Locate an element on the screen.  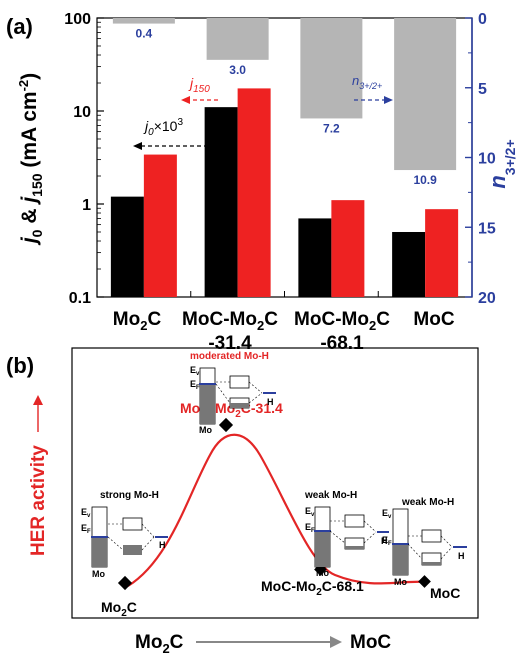
point-label-moc-mo2c-68: MoC-Mo2C-68.1 is located at coordinates (312, 588).